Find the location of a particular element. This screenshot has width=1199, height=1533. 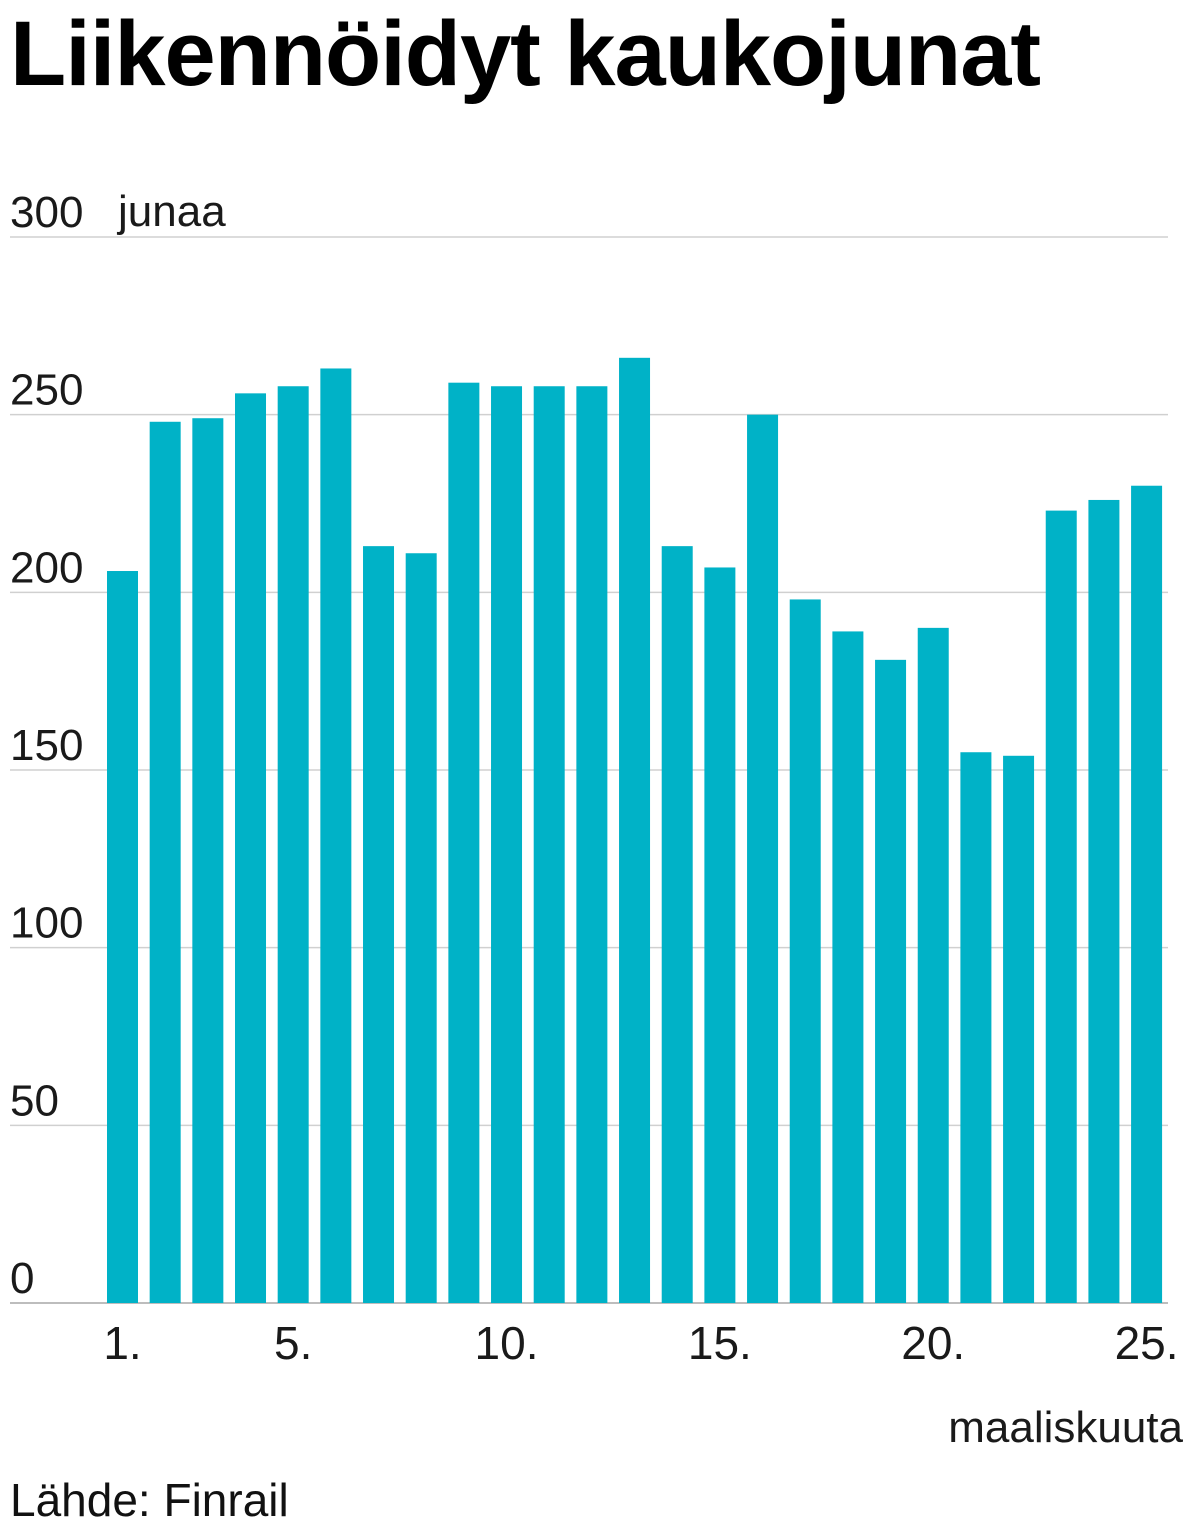

y-axis-unit-label: junaa is located at coordinates (171, 211).